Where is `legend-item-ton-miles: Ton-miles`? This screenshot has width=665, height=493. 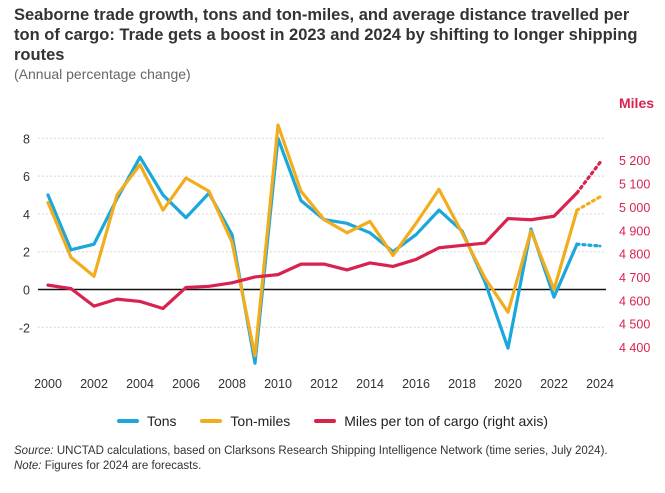
legend-item-ton-miles: Ton-miles is located at coordinates (245, 421).